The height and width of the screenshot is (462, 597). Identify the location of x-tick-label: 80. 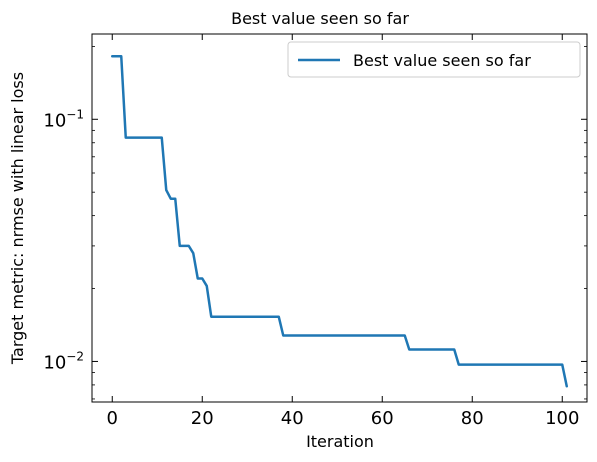
(472, 418).